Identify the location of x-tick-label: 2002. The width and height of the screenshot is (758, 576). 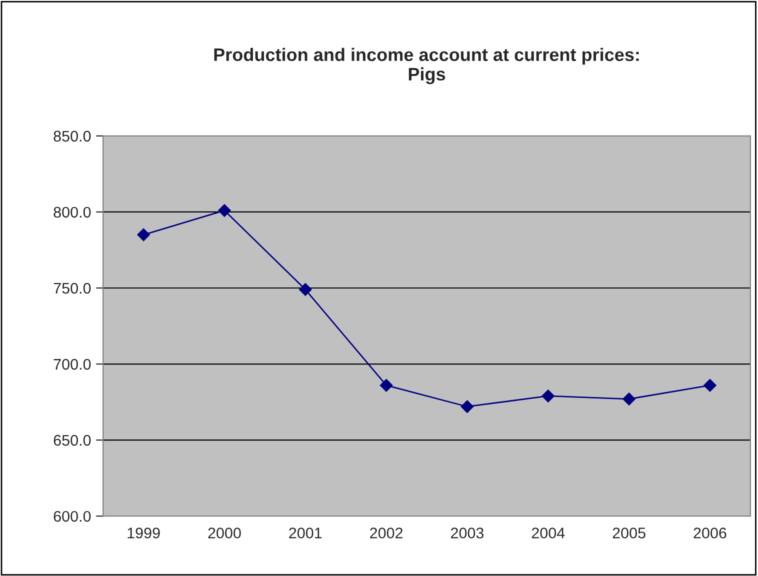
(386, 533).